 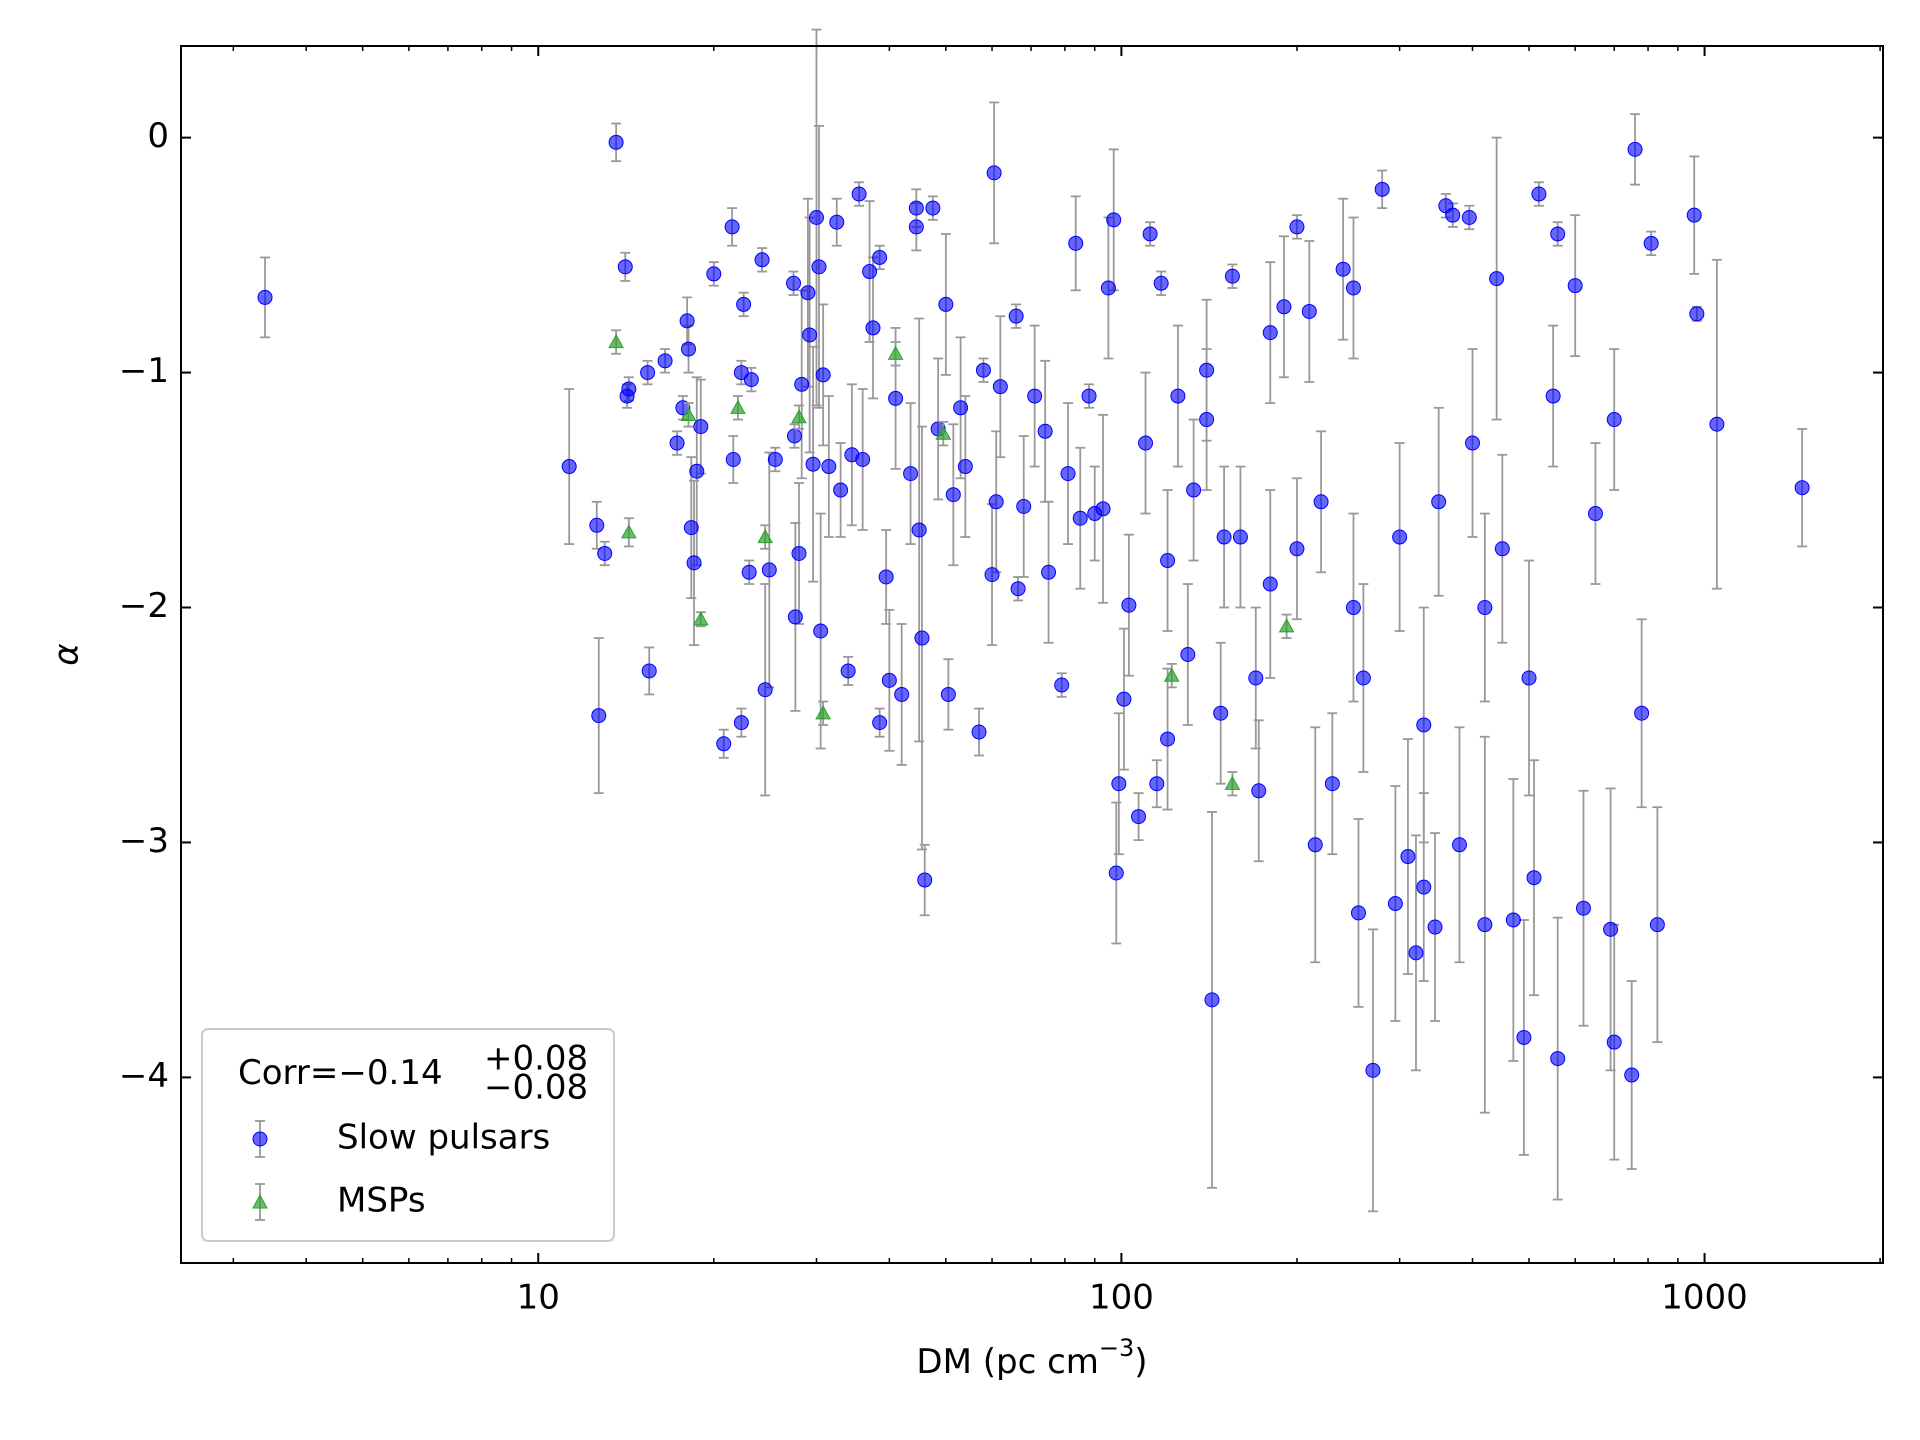 I want to click on legend-marker, so click(x=260, y=1139).